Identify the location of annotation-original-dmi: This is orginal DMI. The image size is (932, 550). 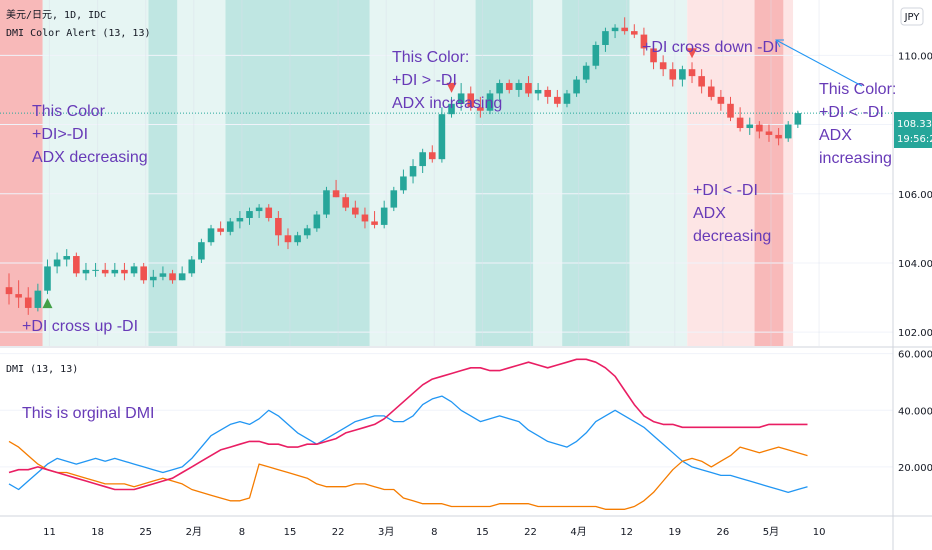
(88, 413).